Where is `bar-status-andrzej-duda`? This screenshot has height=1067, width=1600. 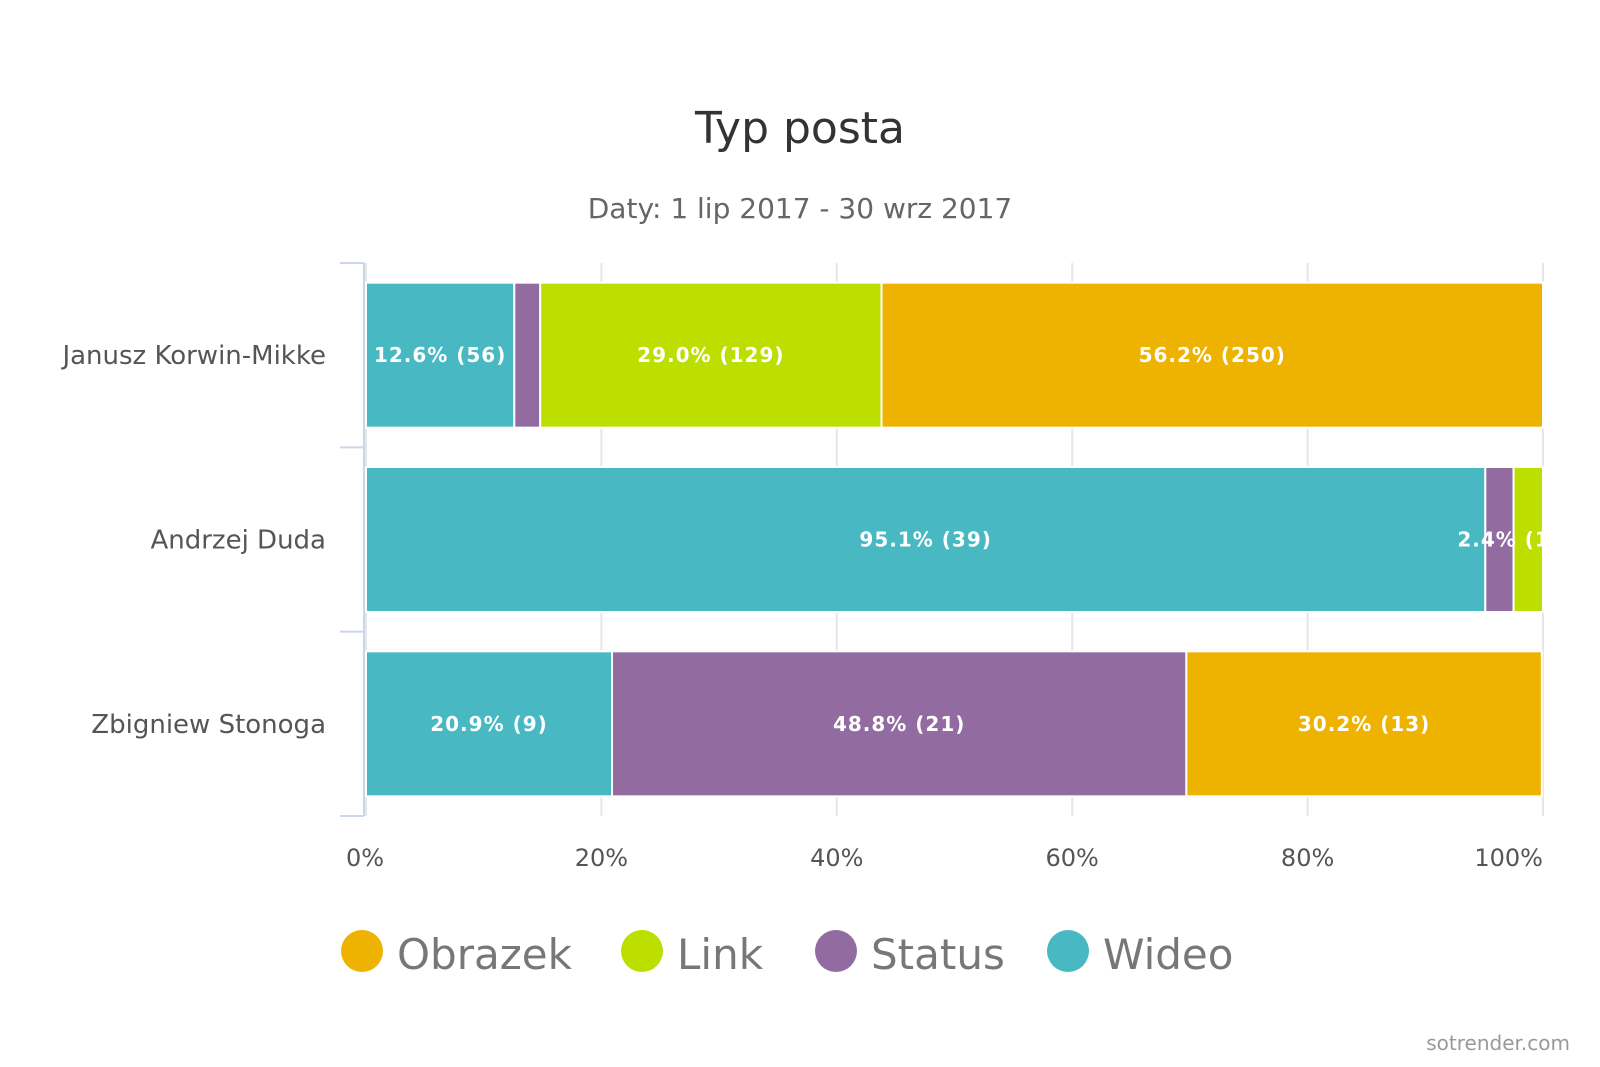
bar-status-andrzej-duda is located at coordinates (1499, 539).